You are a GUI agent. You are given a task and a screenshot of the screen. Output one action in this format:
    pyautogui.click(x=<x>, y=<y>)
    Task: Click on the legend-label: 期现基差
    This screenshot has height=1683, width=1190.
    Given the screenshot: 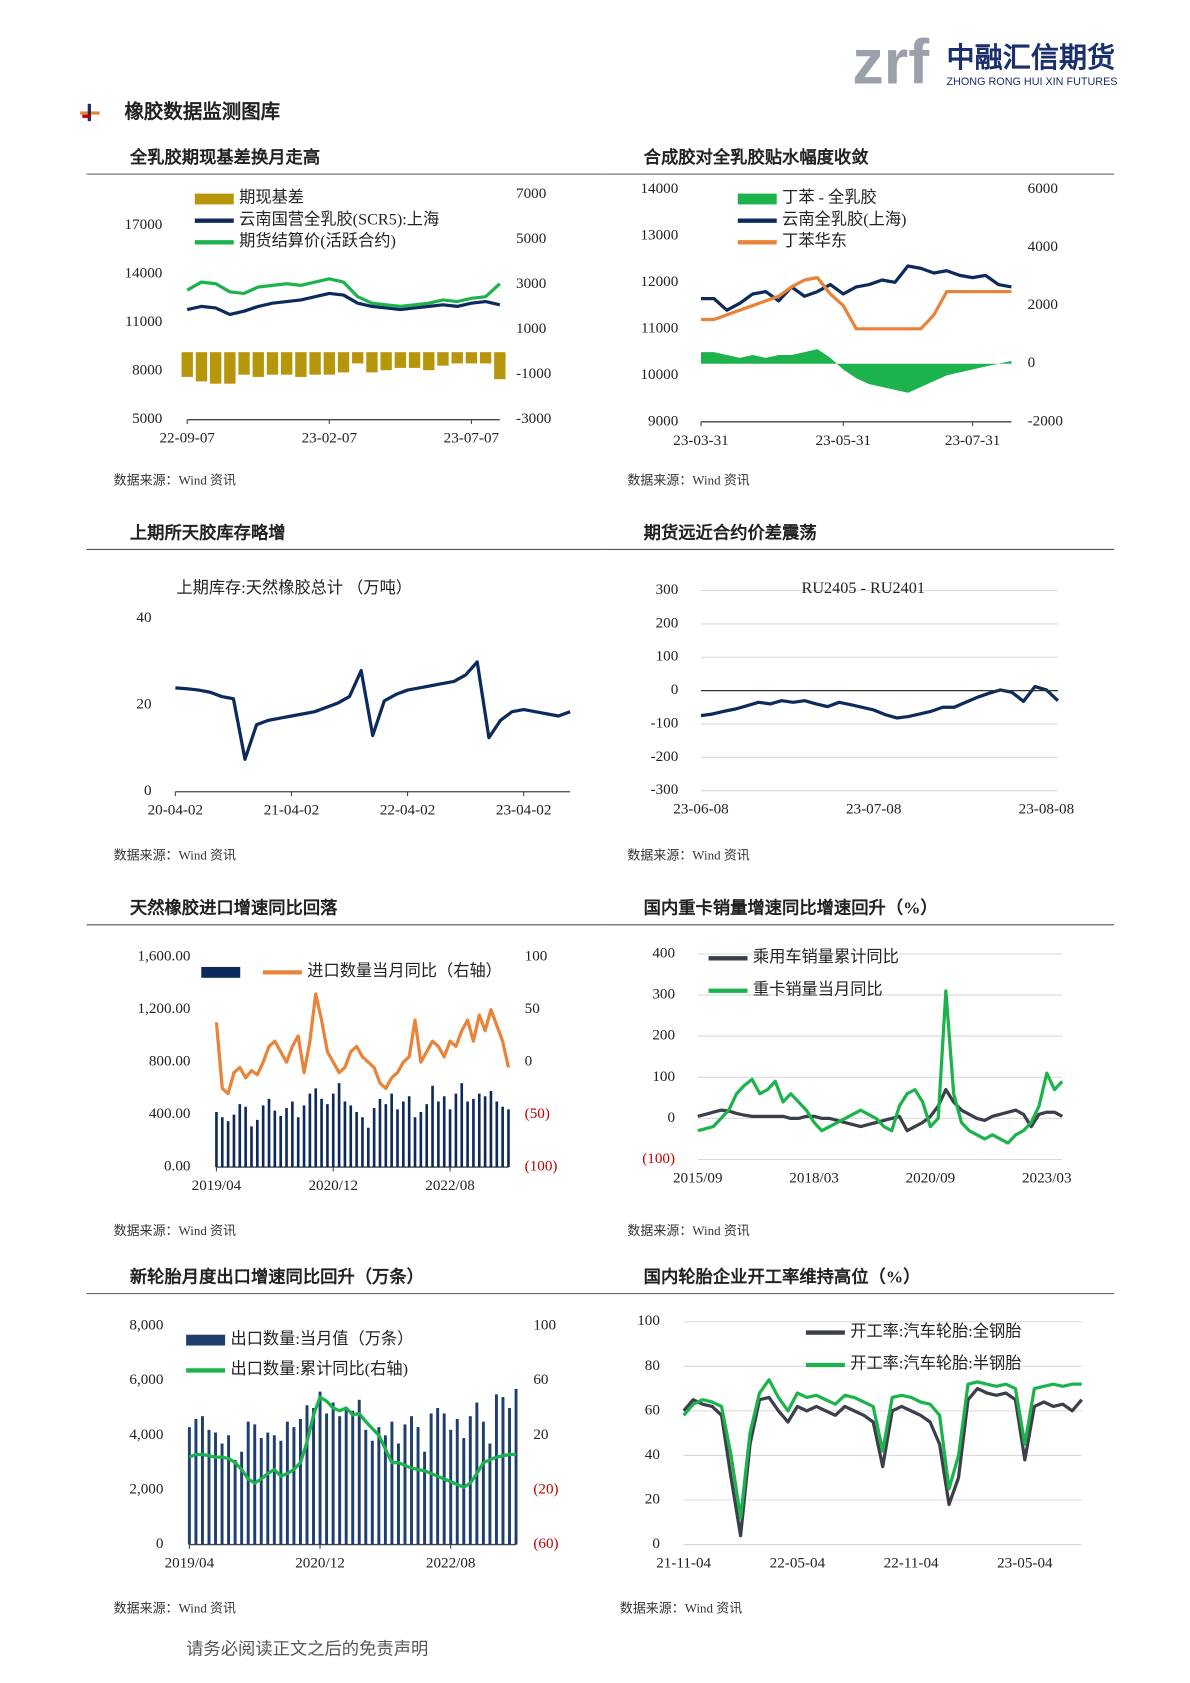 What is the action you would take?
    pyautogui.click(x=271, y=198)
    